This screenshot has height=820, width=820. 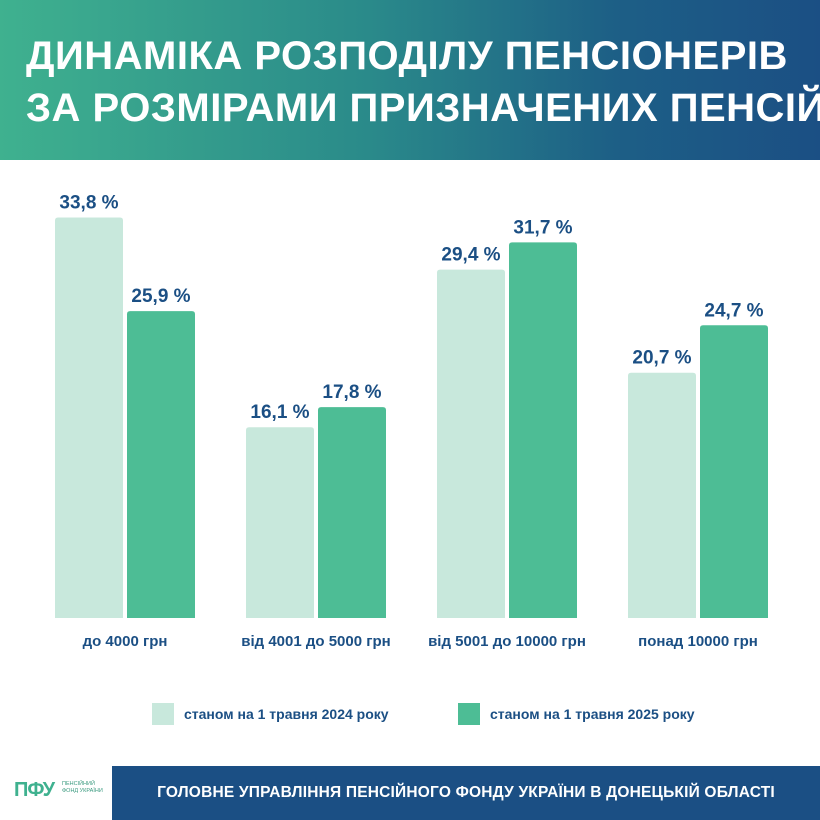 I want to click on legend-label-2024: станом на 1 травня 2024 року, so click(x=286, y=714).